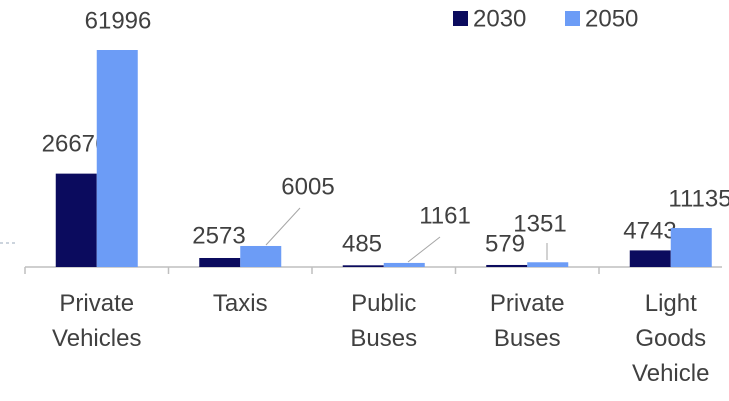 This screenshot has height=401, width=729. Describe the element at coordinates (362, 243) in the screenshot. I see `data-label: 485` at that location.